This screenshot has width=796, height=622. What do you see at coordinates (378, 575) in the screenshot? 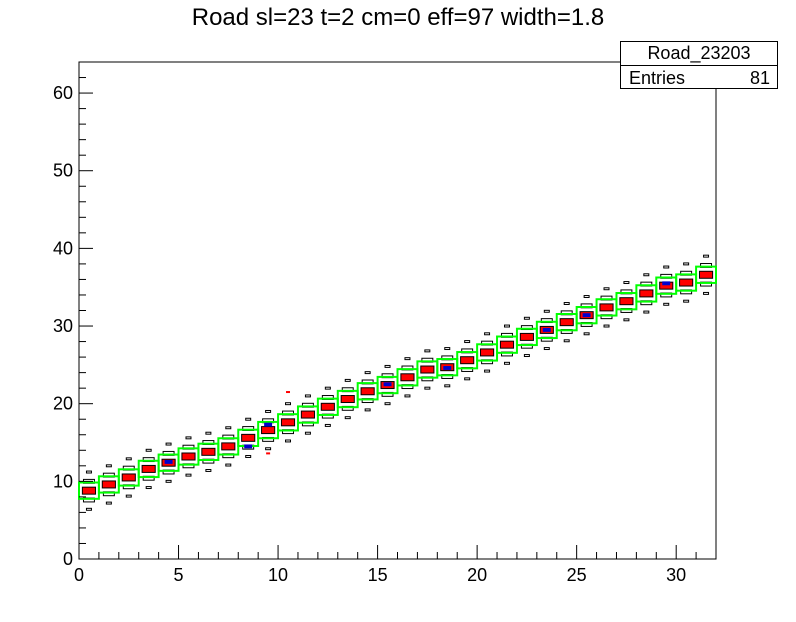
I see `x-tick-label: 15` at bounding box center [378, 575].